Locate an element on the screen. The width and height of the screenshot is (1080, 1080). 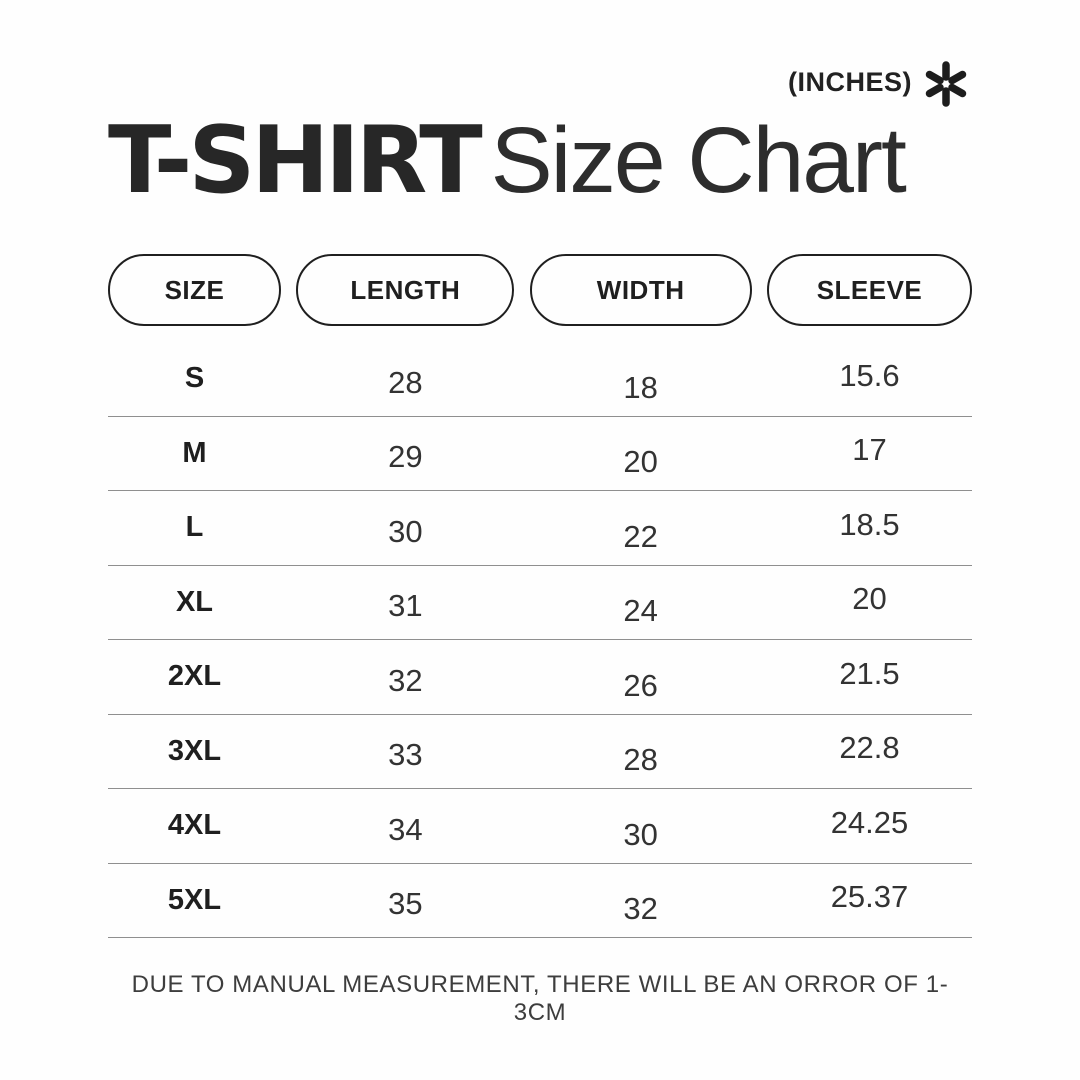
width-value: 30 is located at coordinates (640, 834).